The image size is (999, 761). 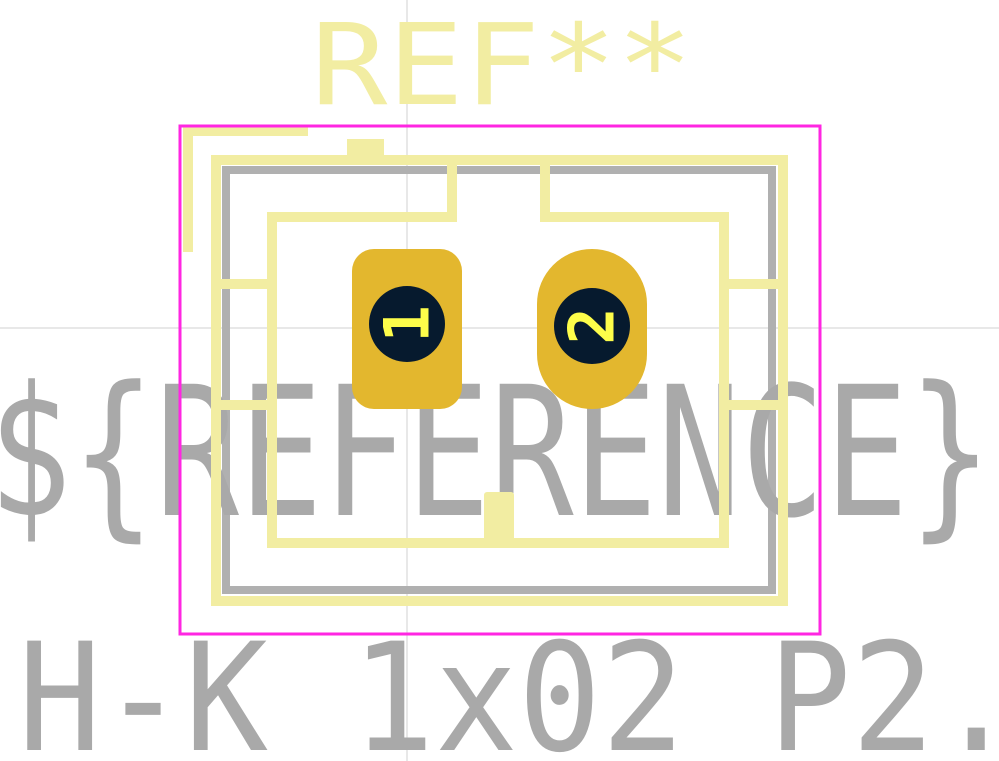 I want to click on ref-text: REF**, so click(x=502, y=66).